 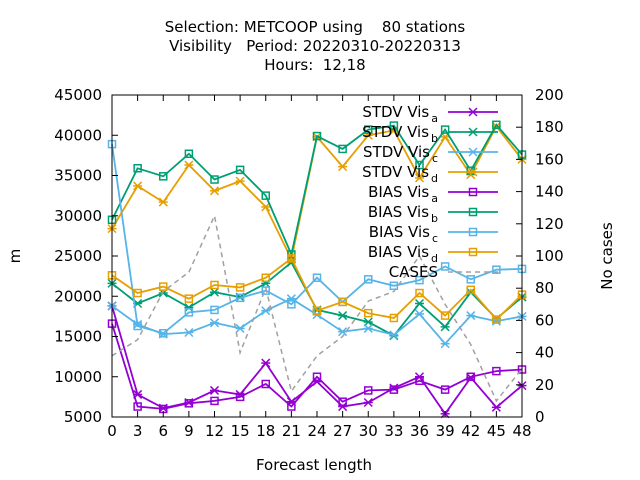 I want to click on y2-tick-label: 200, so click(x=549, y=95).